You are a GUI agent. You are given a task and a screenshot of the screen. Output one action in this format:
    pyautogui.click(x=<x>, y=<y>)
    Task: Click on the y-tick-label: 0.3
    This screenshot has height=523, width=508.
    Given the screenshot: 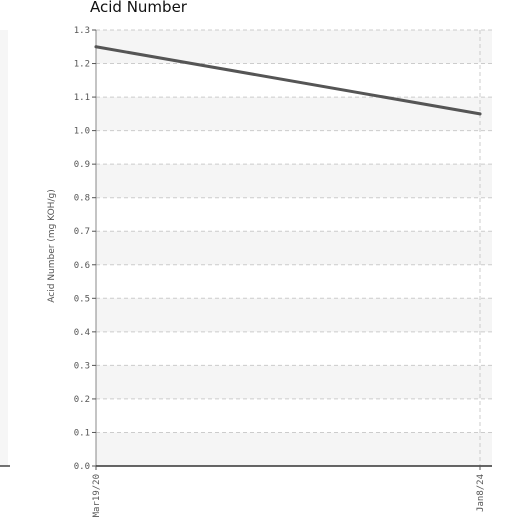 What is the action you would take?
    pyautogui.click(x=82, y=366)
    